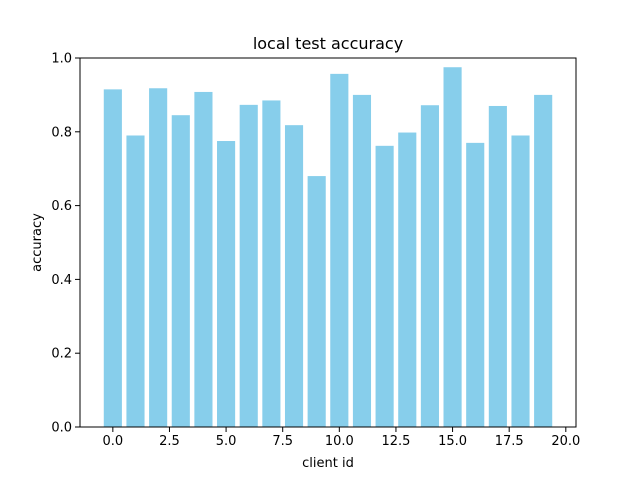  I want to click on y-axis-label: accuracy, so click(37, 242).